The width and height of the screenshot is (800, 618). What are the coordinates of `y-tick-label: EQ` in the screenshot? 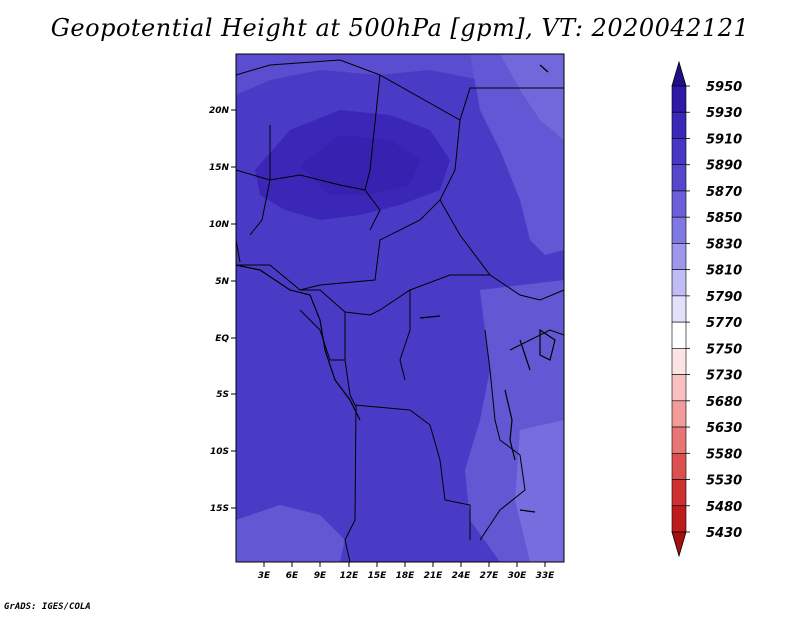 It's located at (222, 339).